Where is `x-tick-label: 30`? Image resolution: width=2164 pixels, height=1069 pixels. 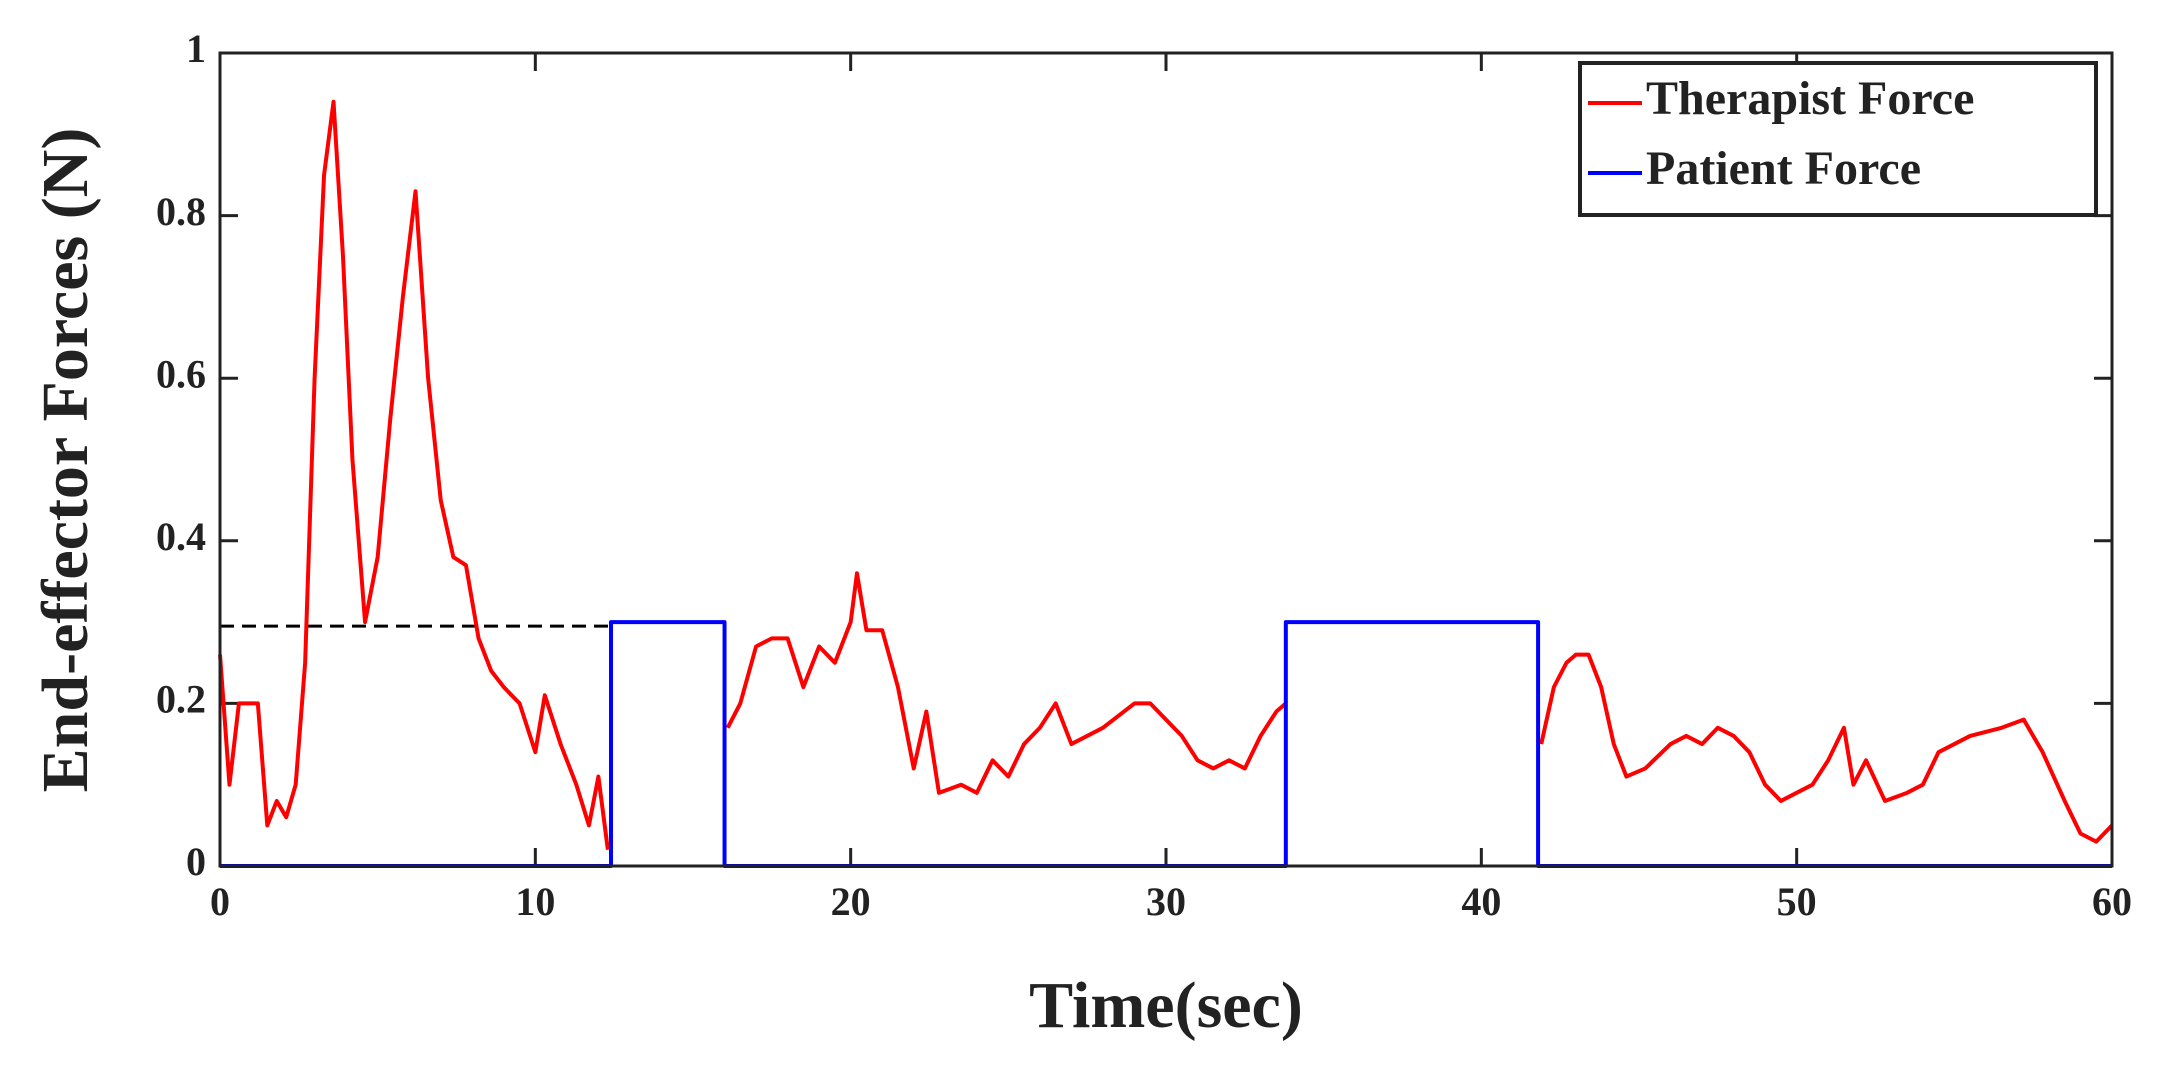
x-tick-label: 30 is located at coordinates (1166, 901).